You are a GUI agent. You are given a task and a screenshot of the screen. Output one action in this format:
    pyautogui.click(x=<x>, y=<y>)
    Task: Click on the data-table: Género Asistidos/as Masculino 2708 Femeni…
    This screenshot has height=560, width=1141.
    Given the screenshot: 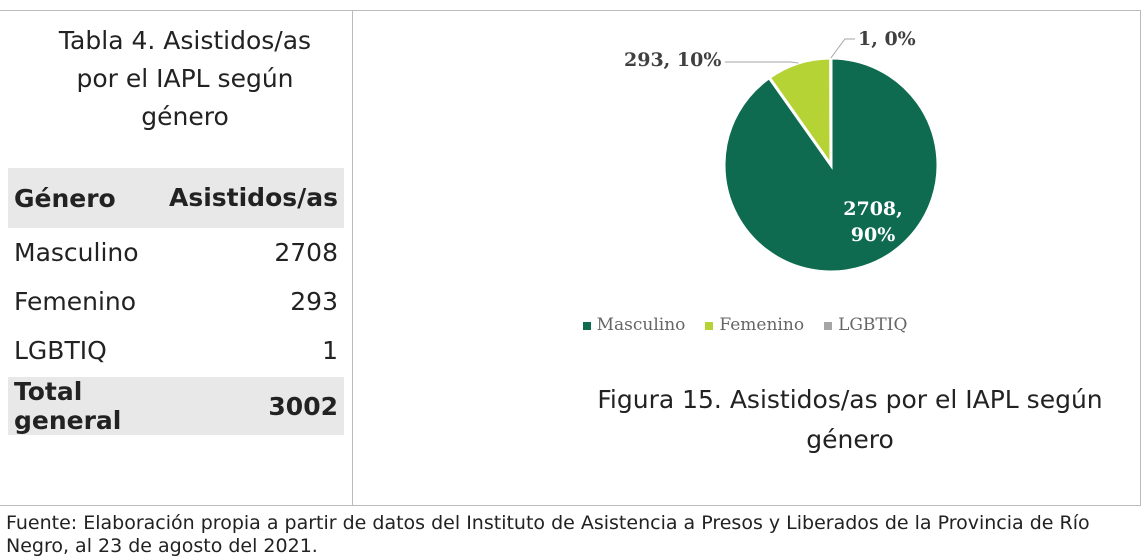 What is the action you would take?
    pyautogui.click(x=176, y=301)
    